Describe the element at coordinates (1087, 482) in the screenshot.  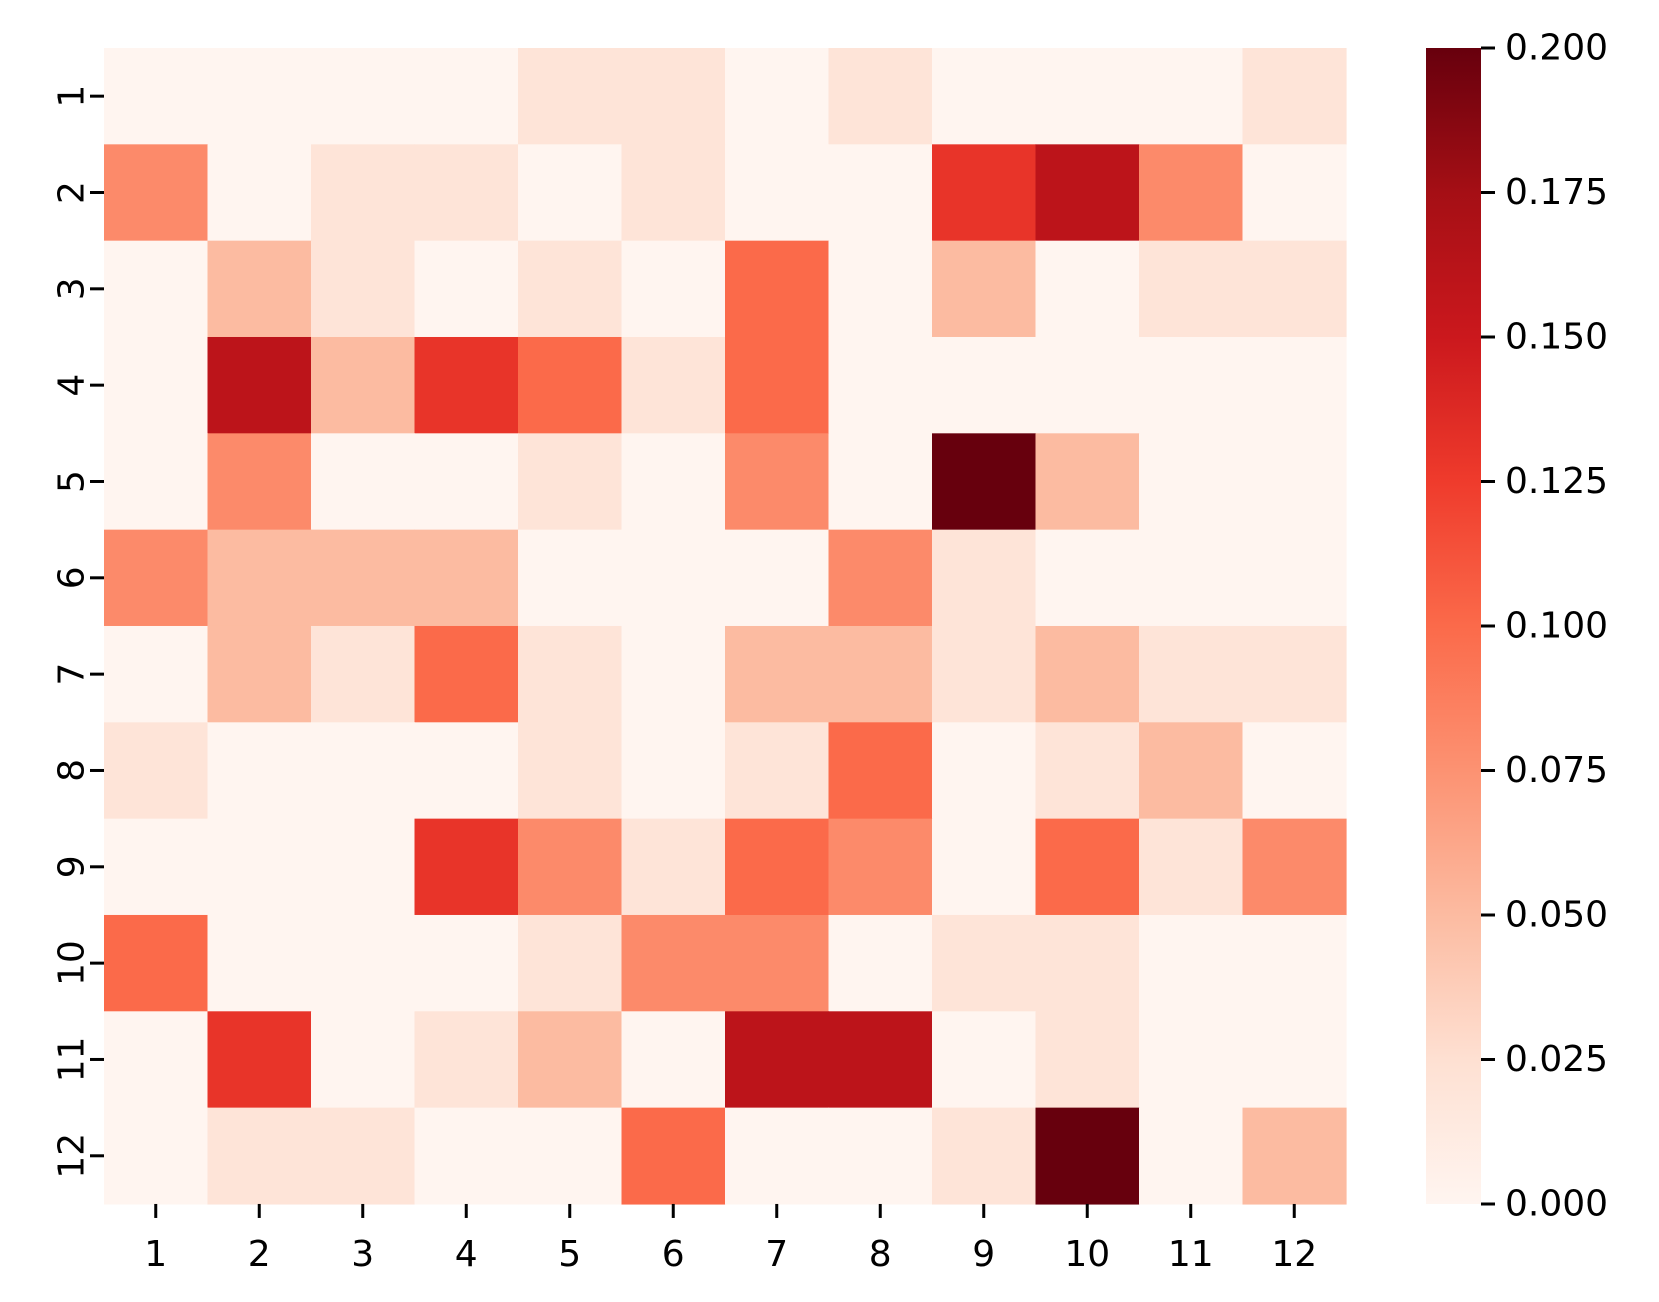
I see `heatmap-cell-r5-c10` at that location.